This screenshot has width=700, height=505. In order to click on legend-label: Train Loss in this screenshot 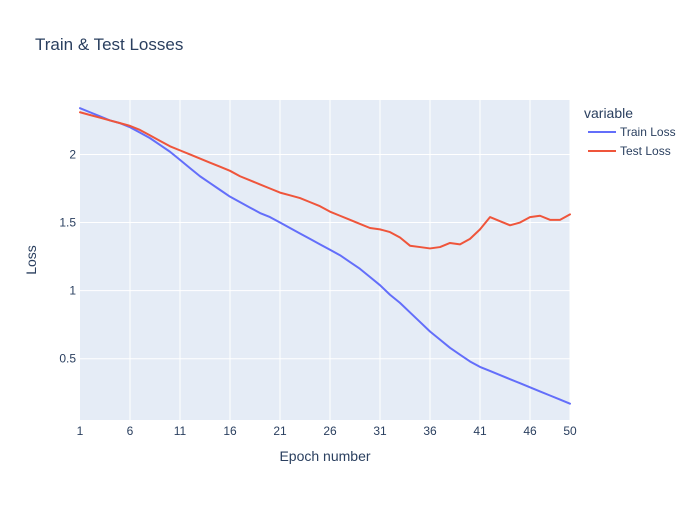, I will do `click(648, 132)`.